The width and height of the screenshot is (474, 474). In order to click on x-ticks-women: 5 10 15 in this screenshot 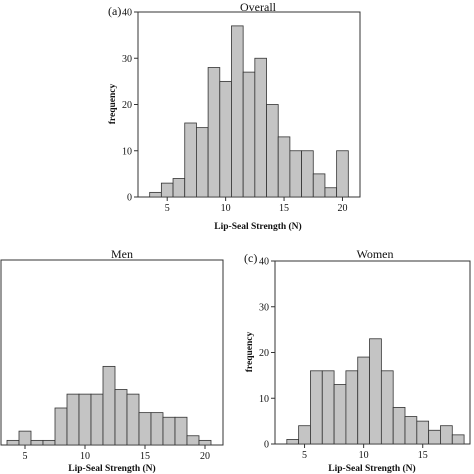, I will do `click(365, 452)`.